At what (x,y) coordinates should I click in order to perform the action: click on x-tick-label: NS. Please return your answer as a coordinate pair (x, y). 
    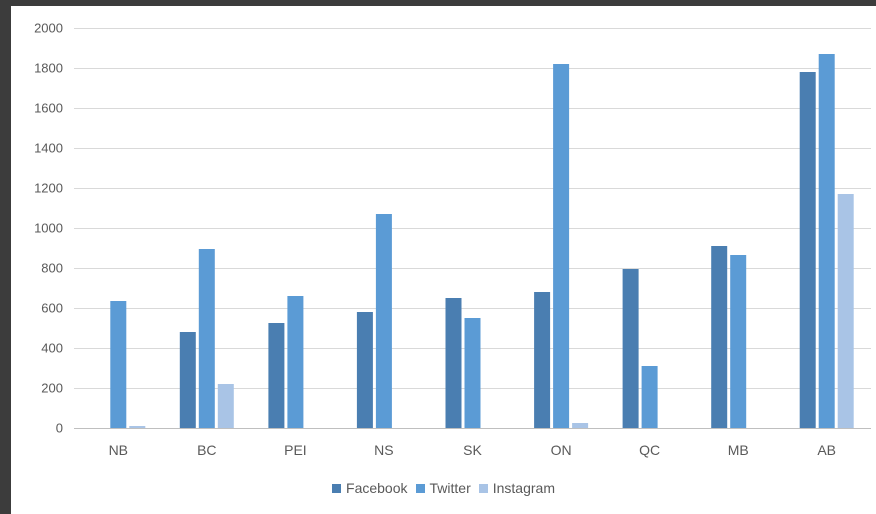
    Looking at the image, I should click on (383, 450).